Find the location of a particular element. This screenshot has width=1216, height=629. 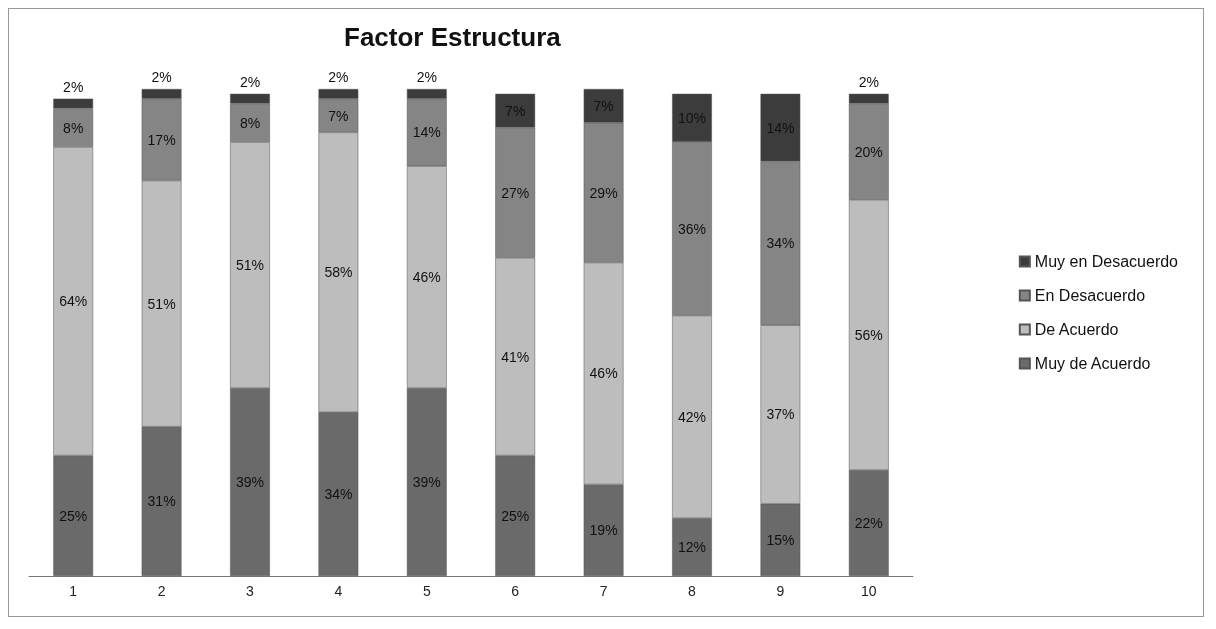

legend-label: Muy de Acuerdo is located at coordinates (1092, 363).